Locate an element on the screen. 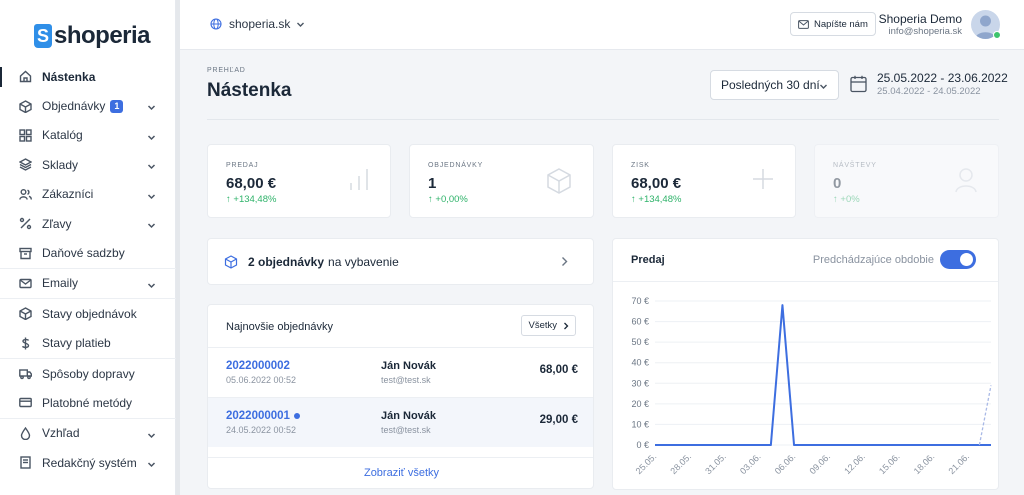  sidebar-item-label: Platobné metódy is located at coordinates (87, 402).